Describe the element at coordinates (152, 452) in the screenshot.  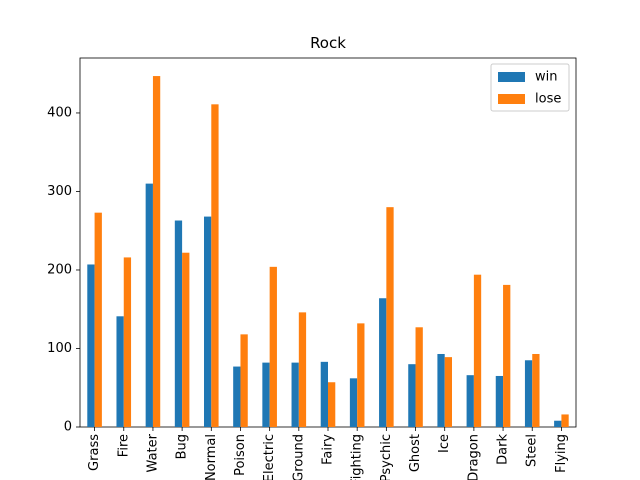
I see `x-tick-label: Water` at that location.